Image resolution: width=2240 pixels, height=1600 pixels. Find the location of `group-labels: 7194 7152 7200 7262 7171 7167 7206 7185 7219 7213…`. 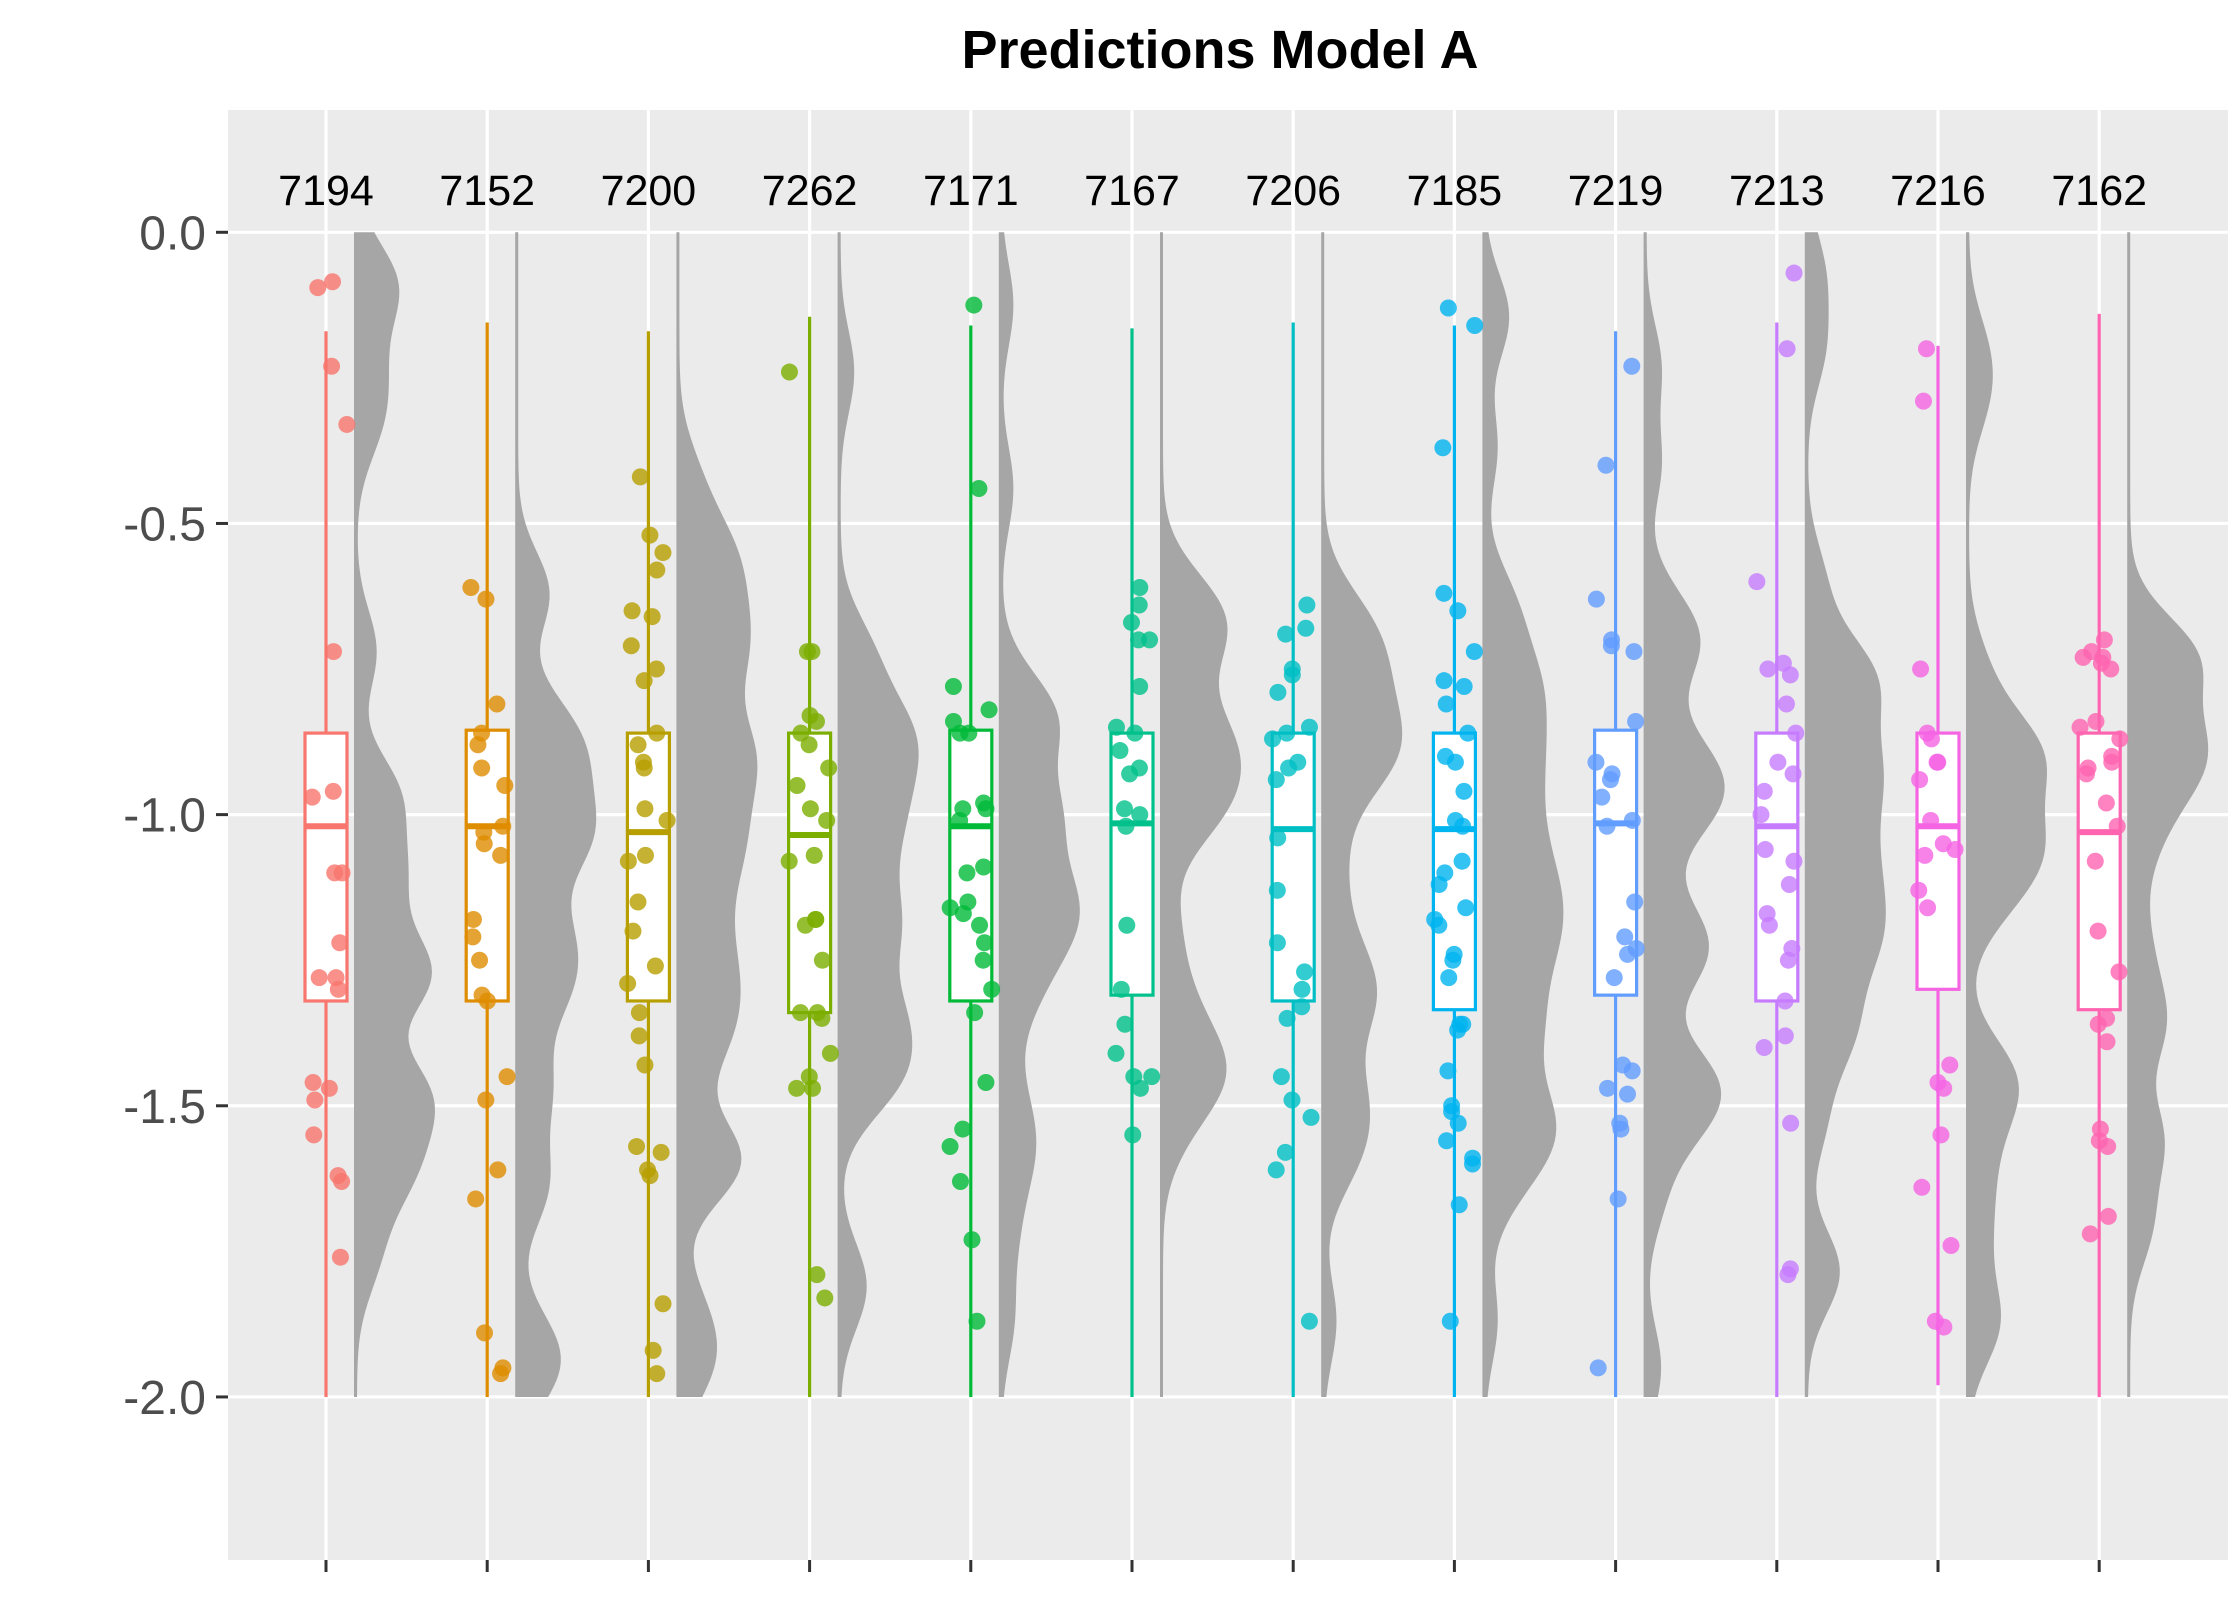

group-labels: 7194 7152 7200 7262 7171 7167 7206 7185 7219 7213… is located at coordinates (1212, 191).